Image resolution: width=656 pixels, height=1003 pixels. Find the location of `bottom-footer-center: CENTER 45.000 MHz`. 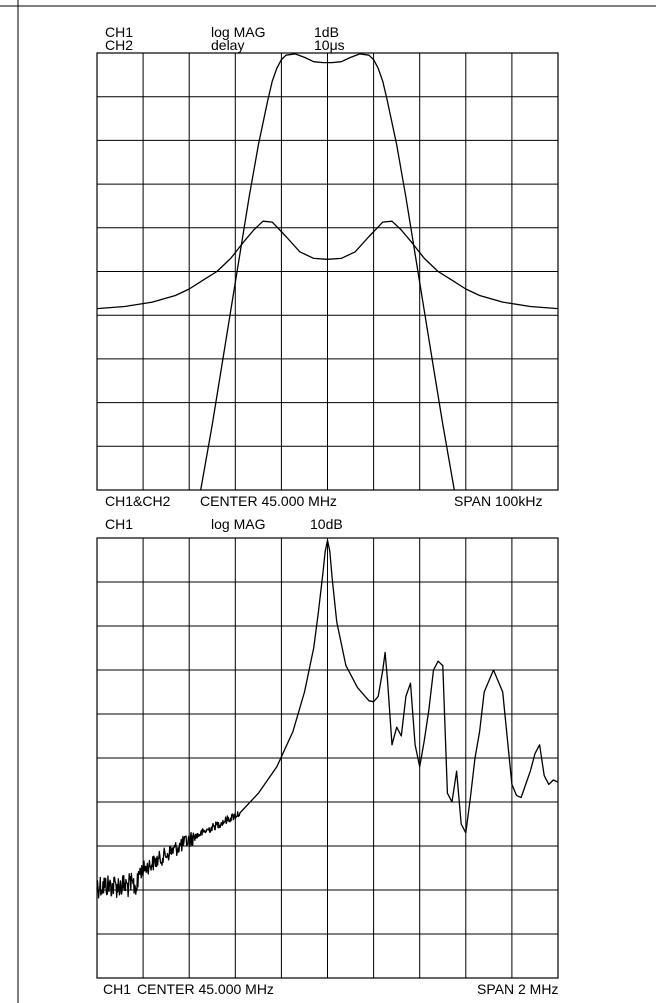

bottom-footer-center: CENTER 45.000 MHz is located at coordinates (205, 989).